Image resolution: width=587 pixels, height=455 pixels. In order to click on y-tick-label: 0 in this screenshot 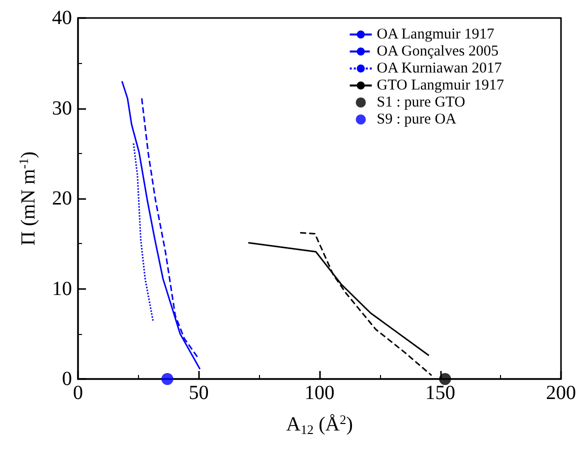, I will do `click(67, 379)`.